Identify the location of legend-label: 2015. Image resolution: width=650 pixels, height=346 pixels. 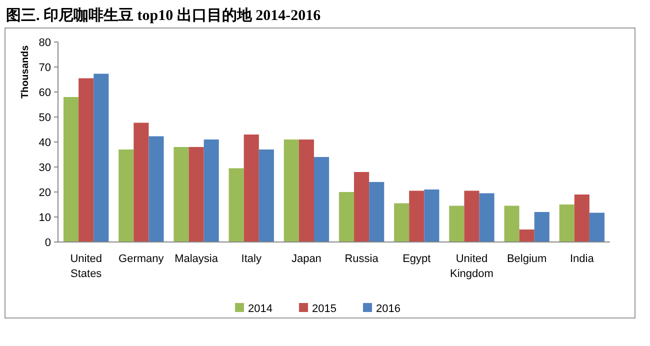
(324, 308).